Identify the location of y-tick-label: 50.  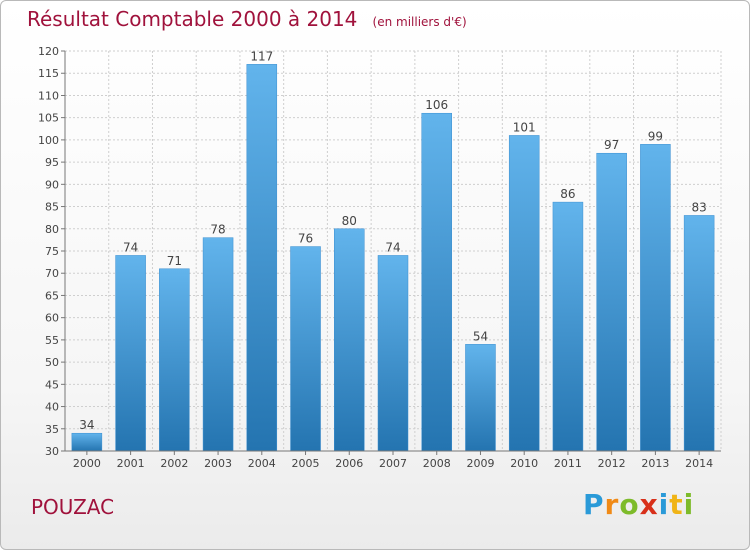
(52, 362).